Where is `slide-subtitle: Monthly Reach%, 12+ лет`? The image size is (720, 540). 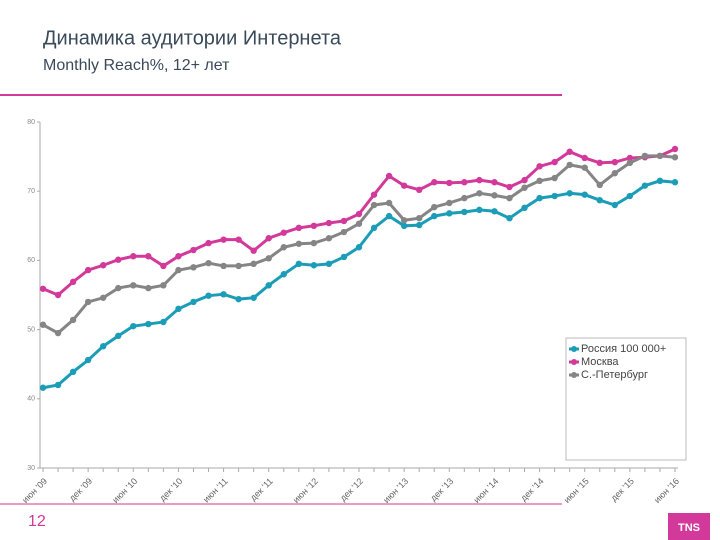
slide-subtitle: Monthly Reach%, 12+ лет is located at coordinates (136, 65).